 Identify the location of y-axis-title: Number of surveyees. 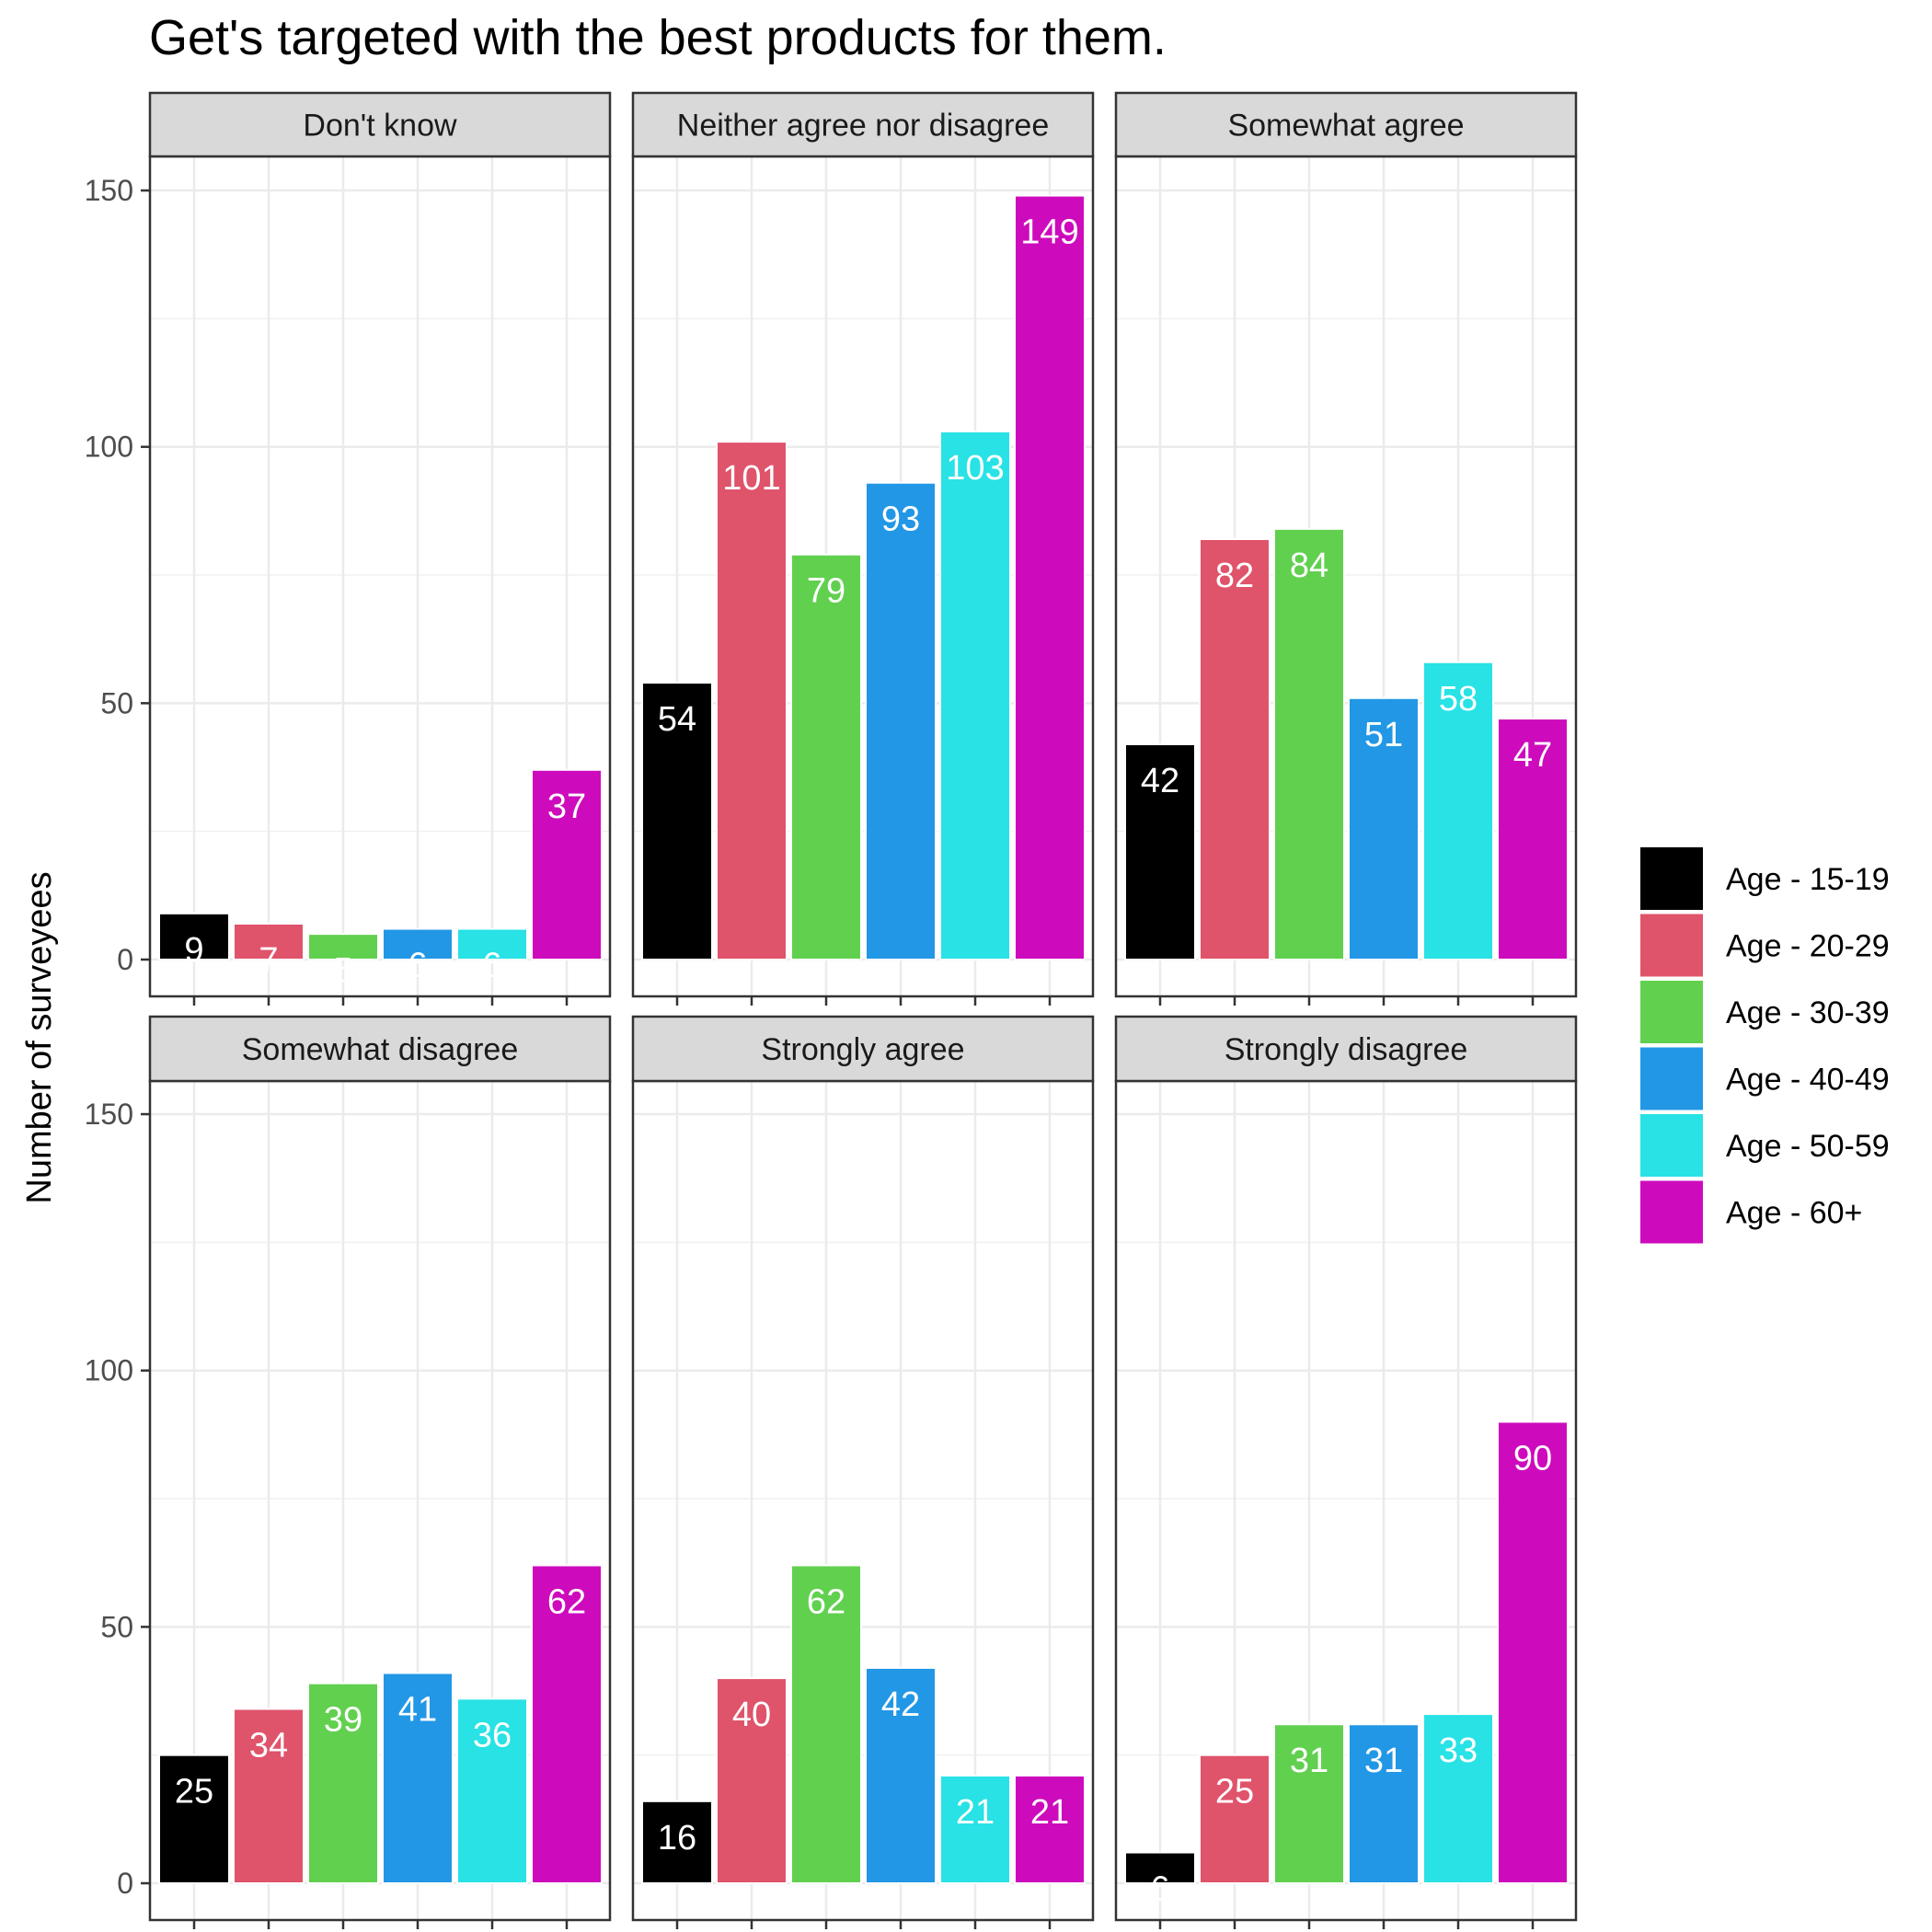
(39, 1037).